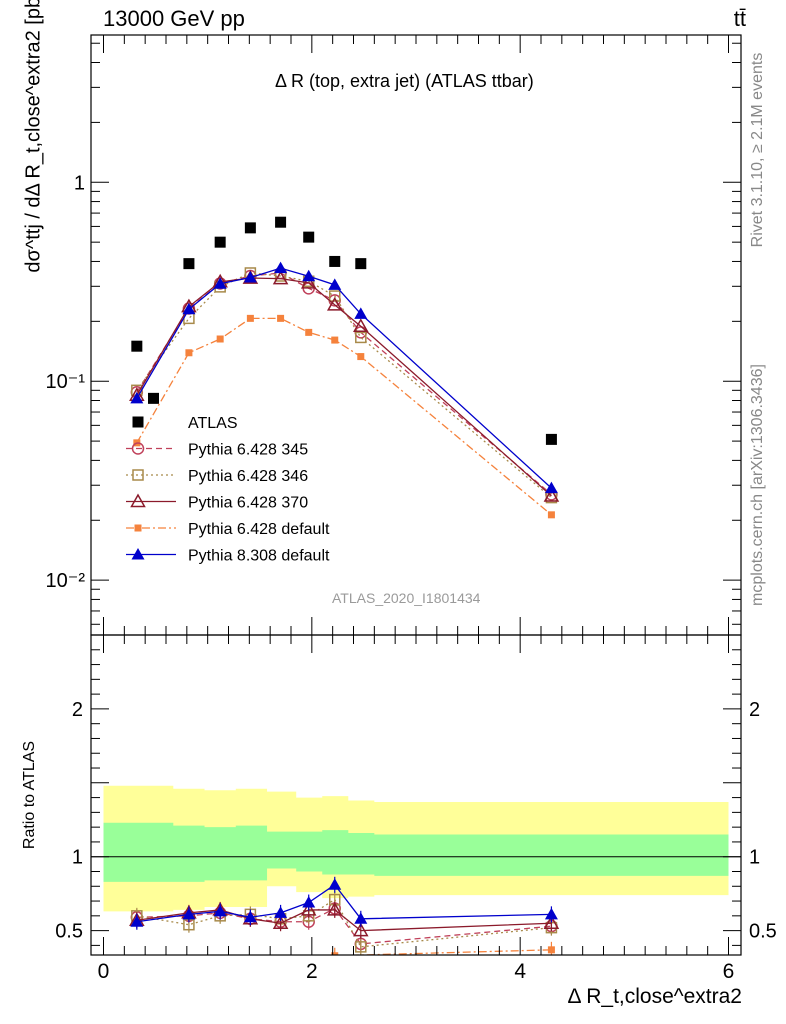  I want to click on ratio-y-tick-label-right: 2, so click(754, 710).